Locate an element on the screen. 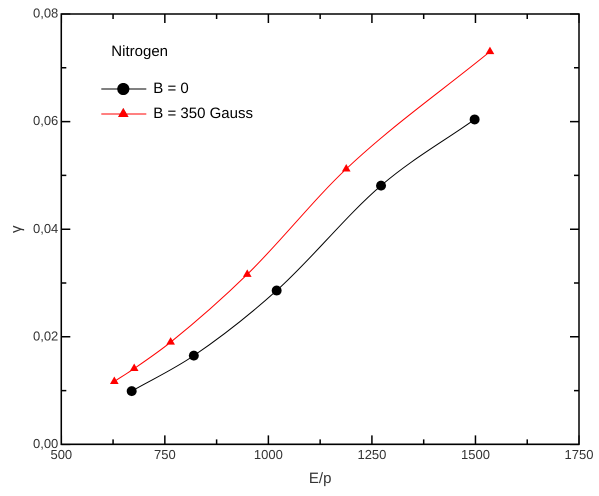 This screenshot has width=599, height=496. legend-title: Nitrogen is located at coordinates (139, 51).